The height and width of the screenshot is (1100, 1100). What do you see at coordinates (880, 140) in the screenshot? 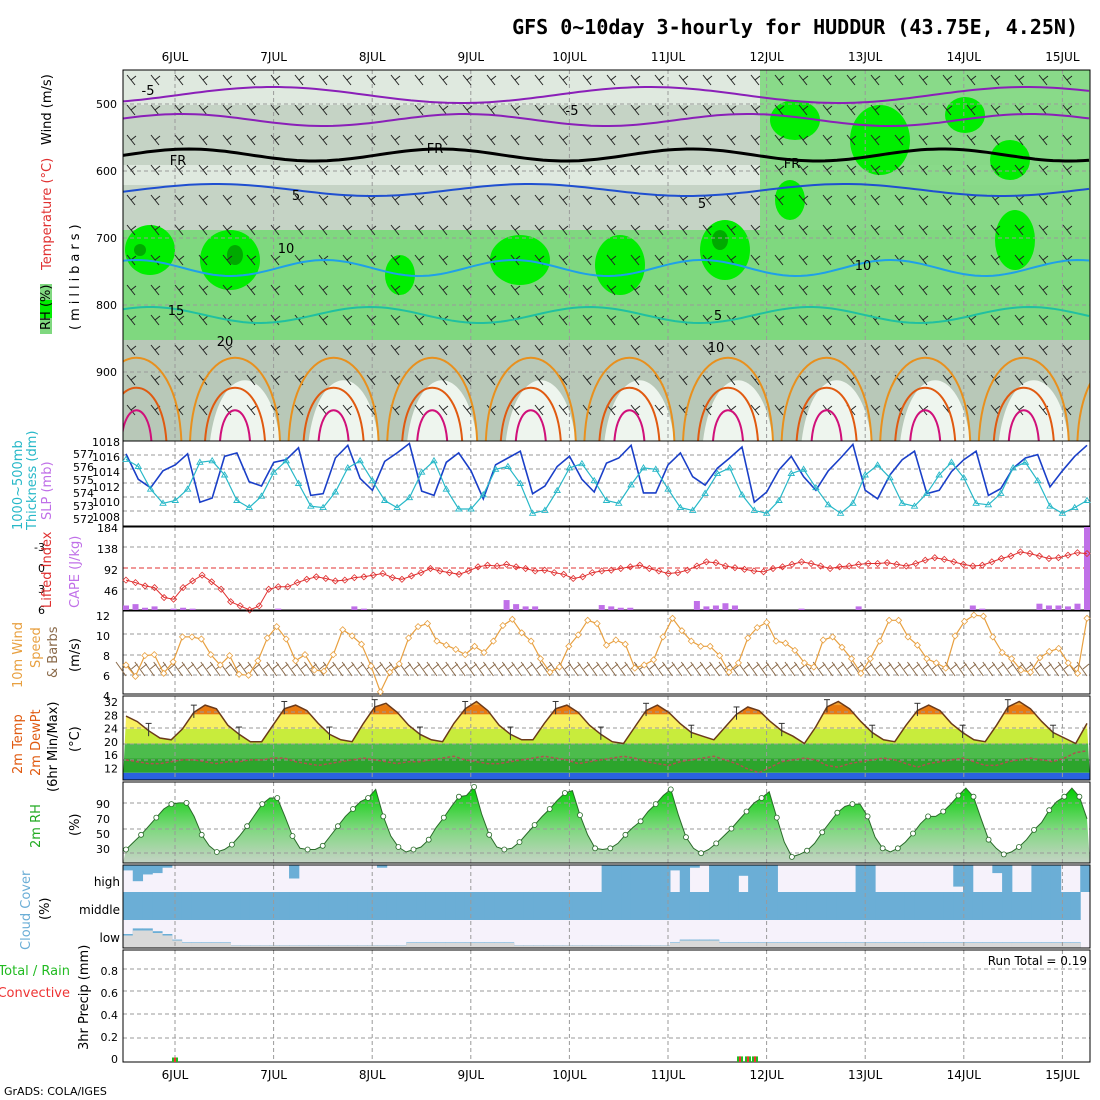
I see `rh-high-blob` at bounding box center [880, 140].